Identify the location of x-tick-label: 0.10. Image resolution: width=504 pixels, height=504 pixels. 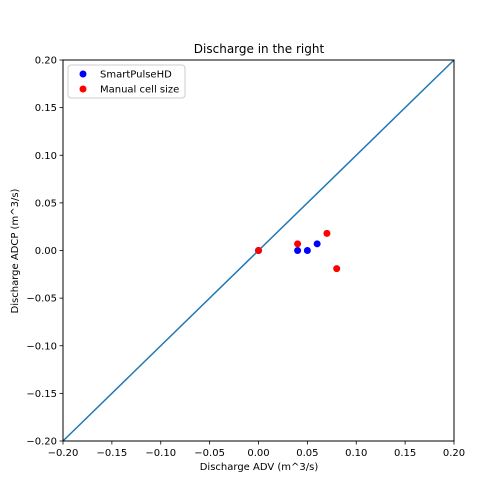
(356, 453).